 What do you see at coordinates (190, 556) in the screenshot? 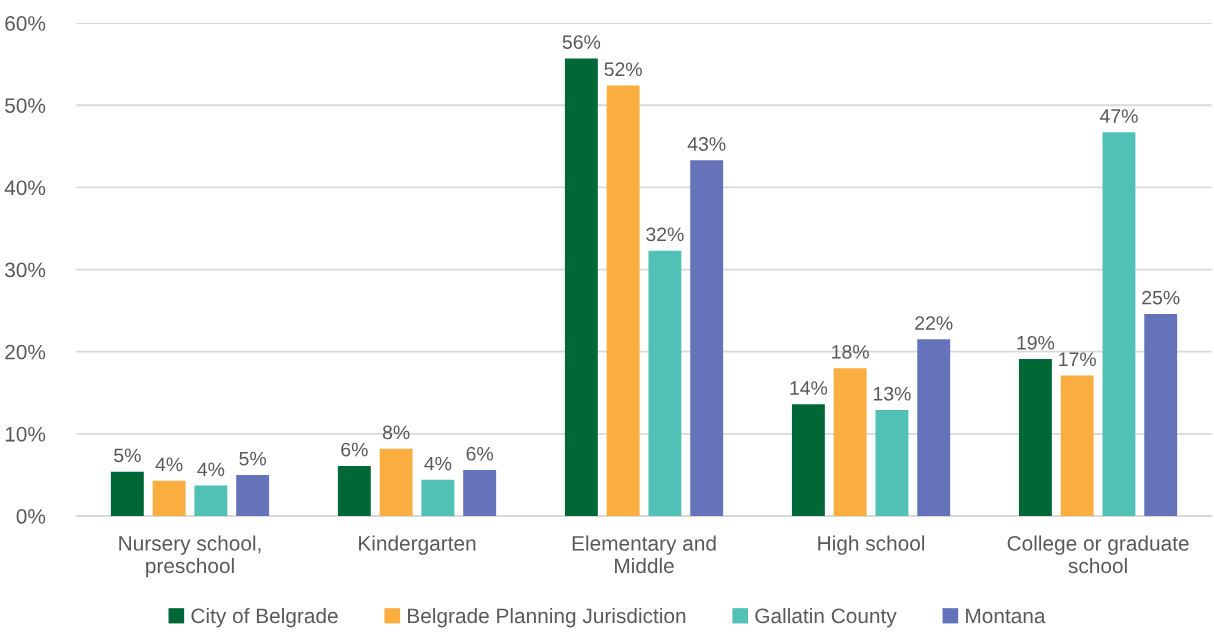
I see `x-tick-label: Nursery school, preschool` at bounding box center [190, 556].